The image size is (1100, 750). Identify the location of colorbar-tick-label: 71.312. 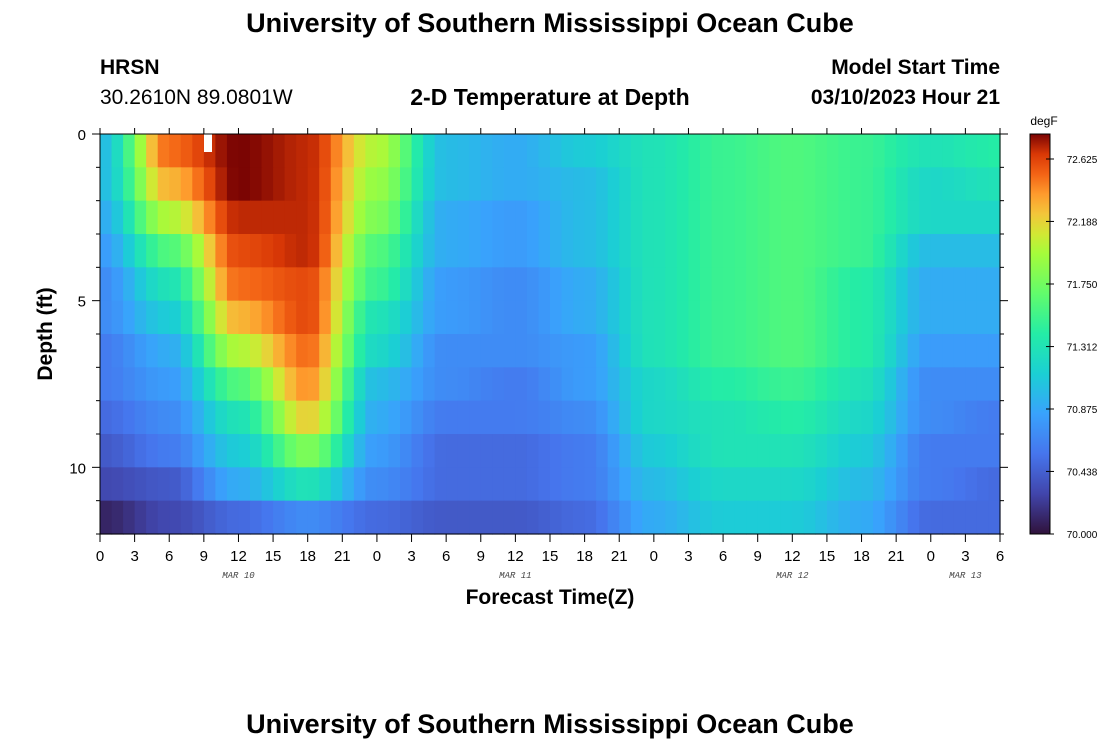
(1082, 348).